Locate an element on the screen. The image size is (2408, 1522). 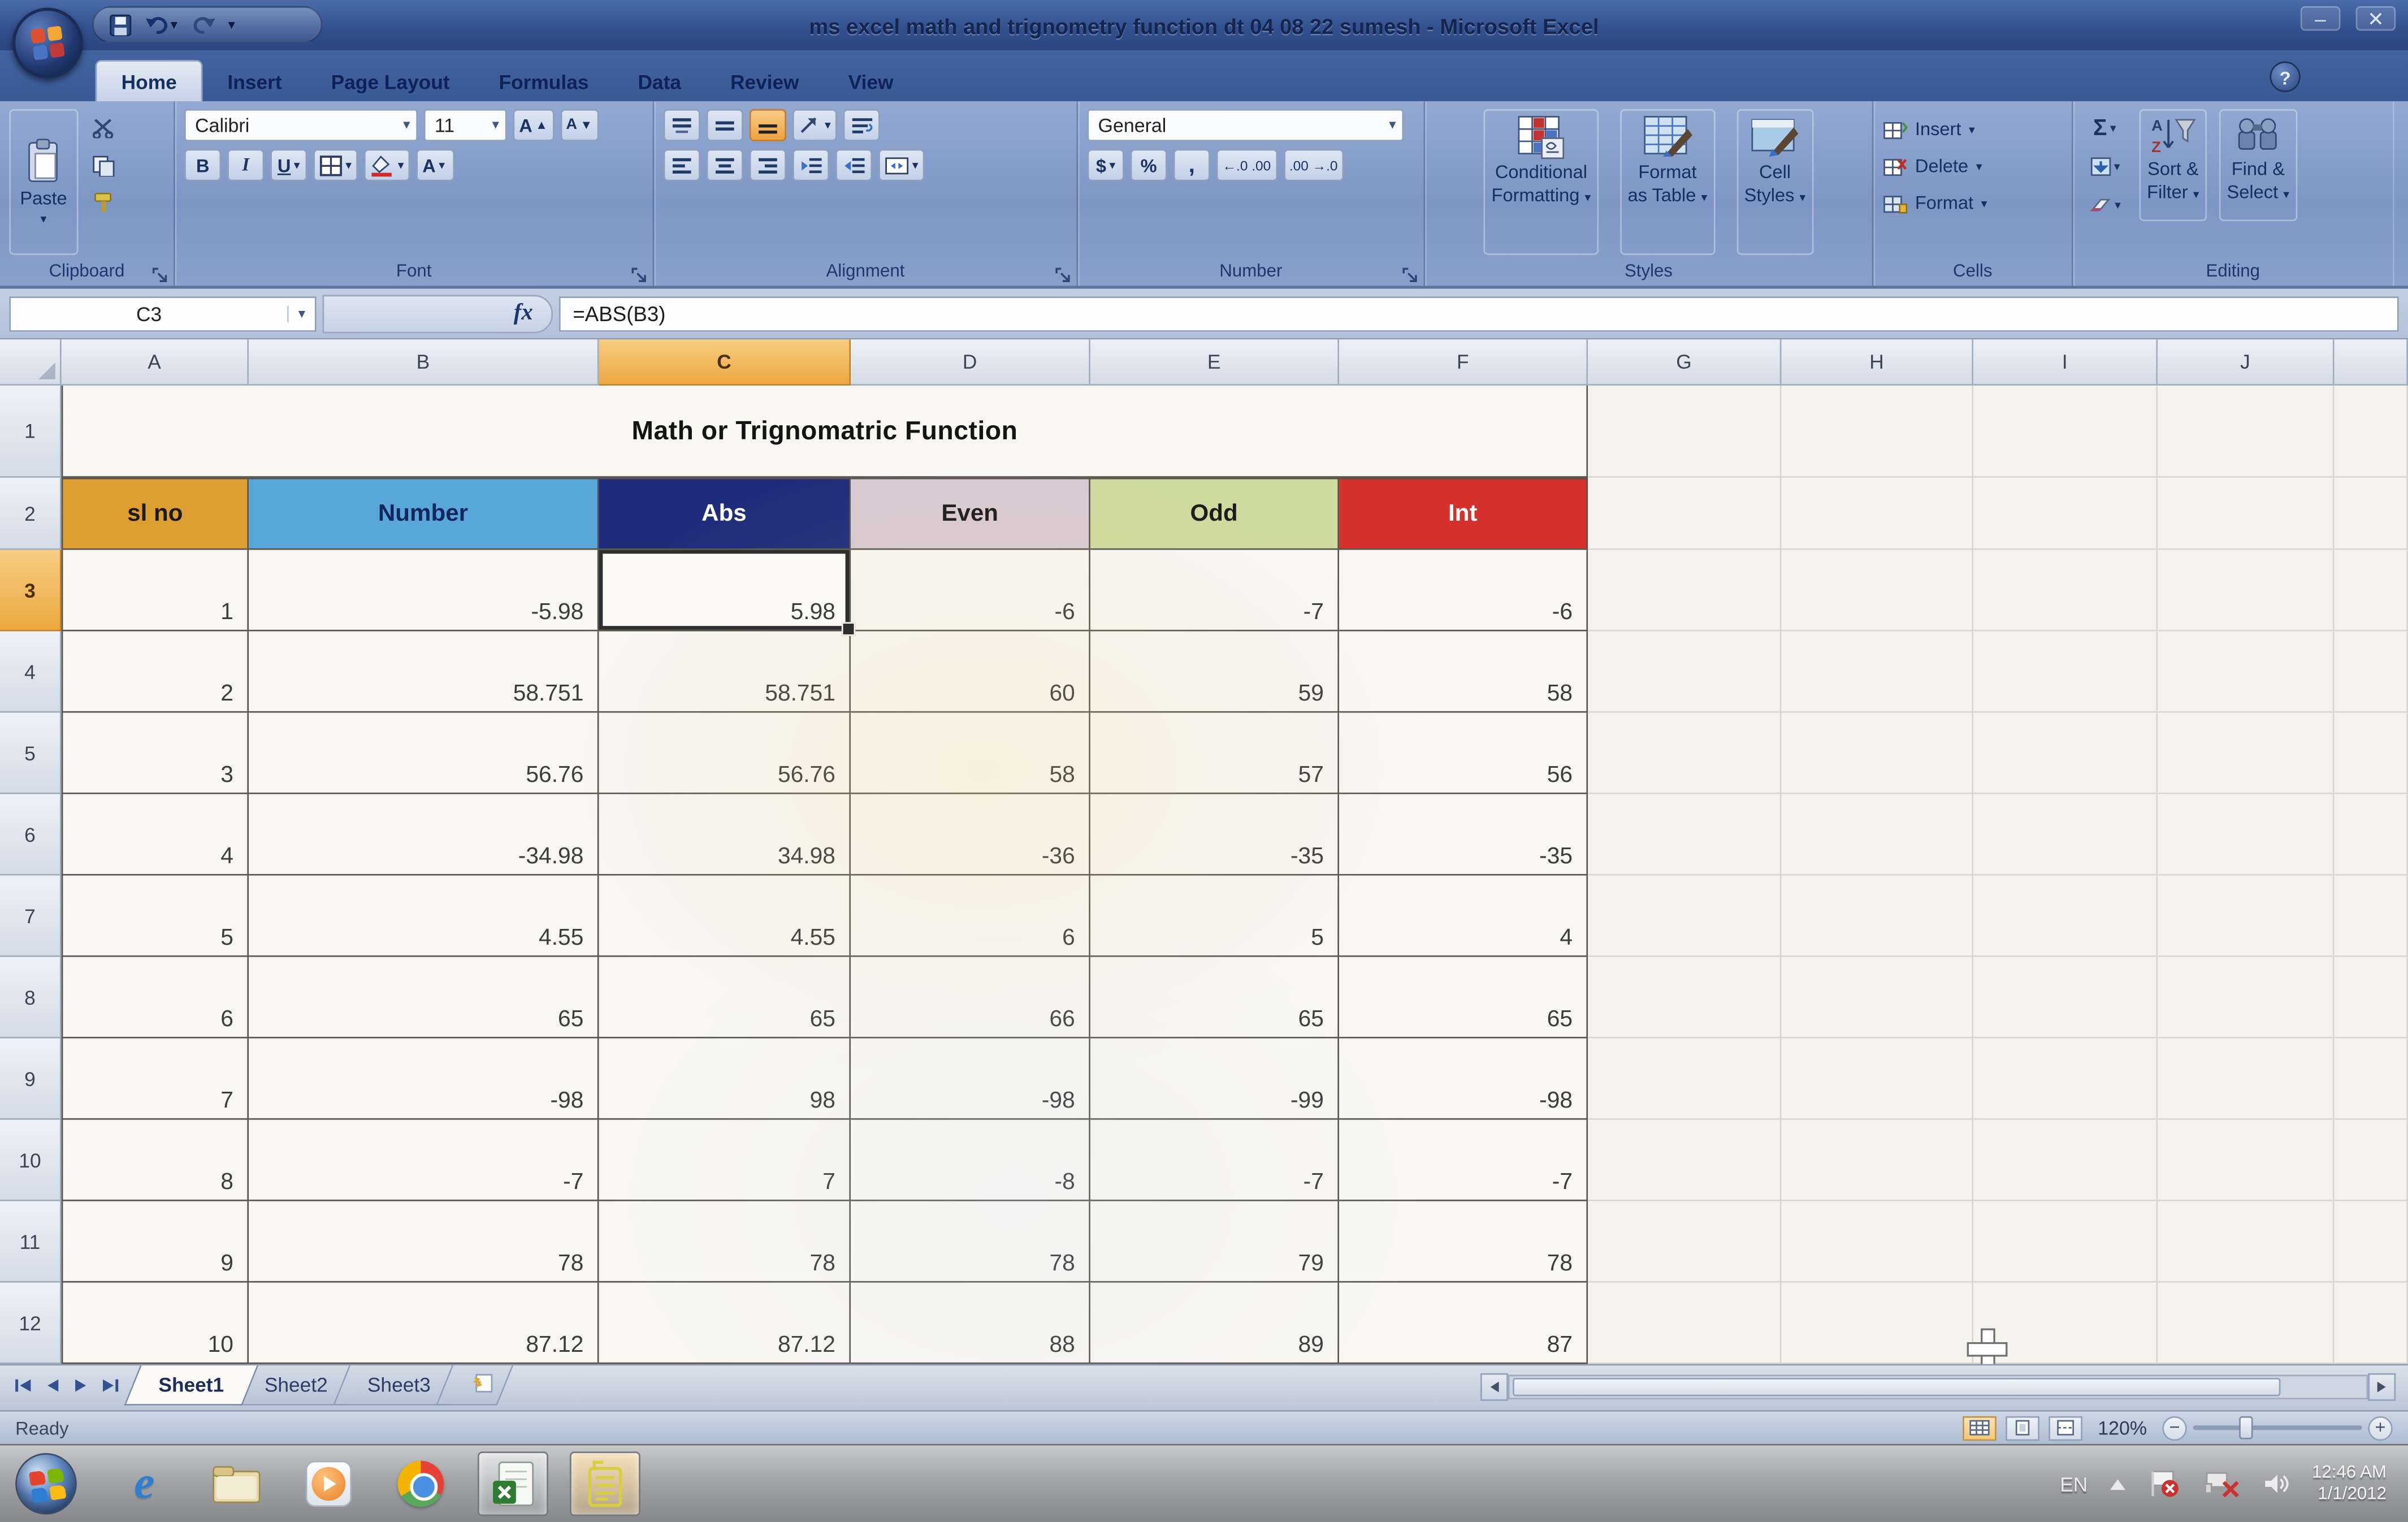
cell-J8 is located at coordinates (2246, 998).